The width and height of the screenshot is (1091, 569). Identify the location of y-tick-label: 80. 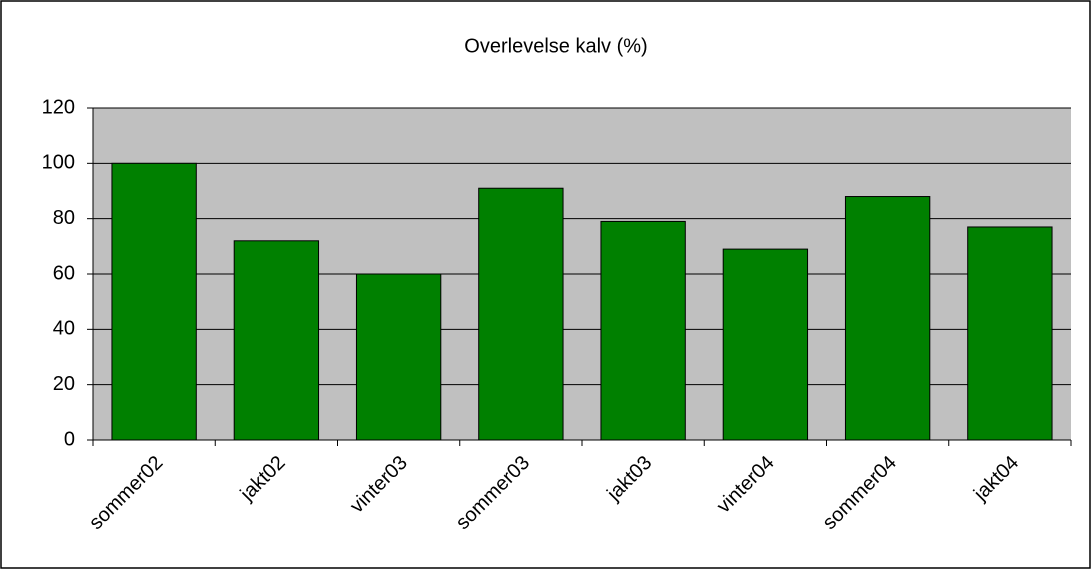
(64, 218).